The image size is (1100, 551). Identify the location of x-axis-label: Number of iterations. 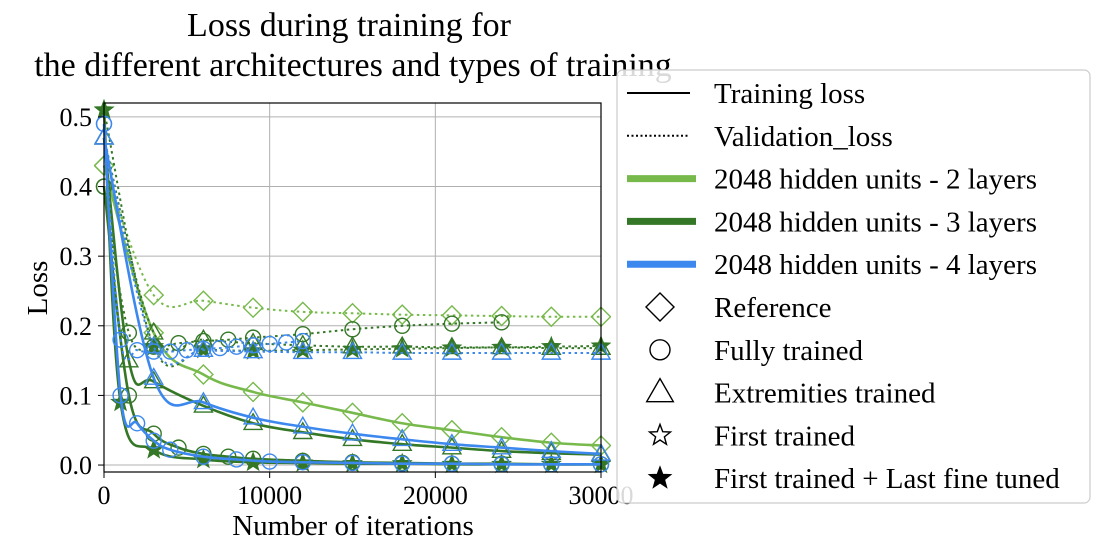
(353, 526).